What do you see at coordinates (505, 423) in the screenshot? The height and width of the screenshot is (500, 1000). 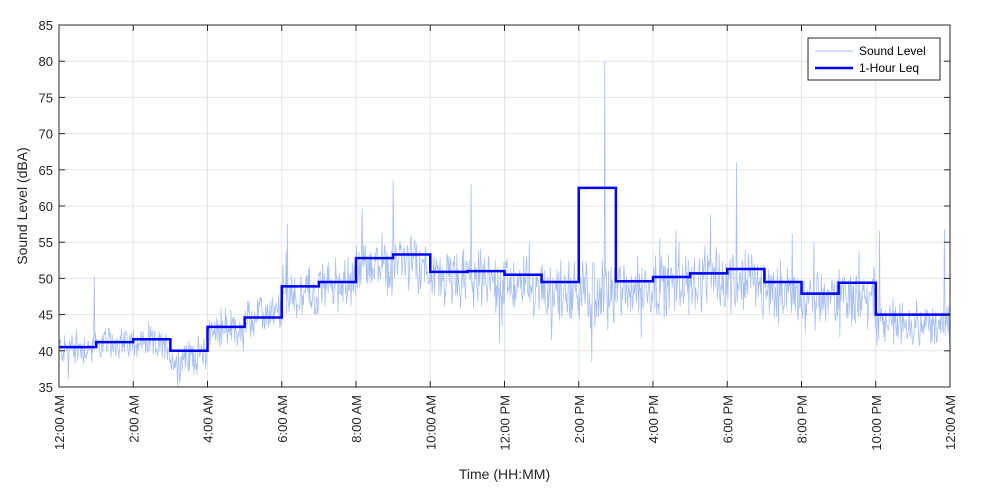 I see `x-tick-label: 12:00 PM` at bounding box center [505, 423].